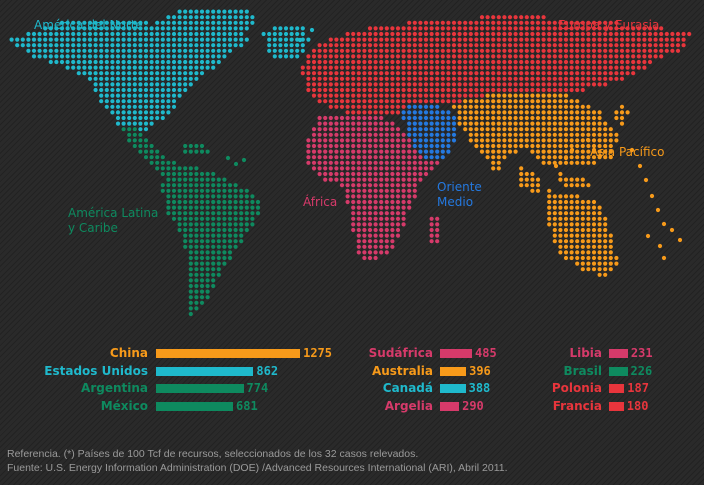 The width and height of the screenshot is (704, 485). What do you see at coordinates (479, 388) in the screenshot?
I see `bar-value-label: 388` at bounding box center [479, 388].